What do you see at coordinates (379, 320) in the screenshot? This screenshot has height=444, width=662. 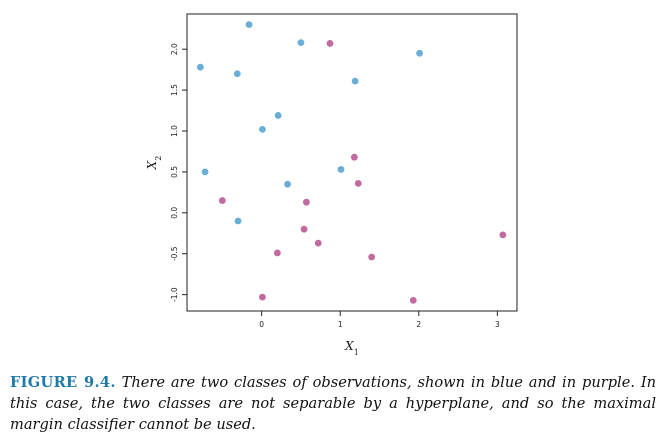 I see `x-axis: 0 1 2 3` at bounding box center [379, 320].